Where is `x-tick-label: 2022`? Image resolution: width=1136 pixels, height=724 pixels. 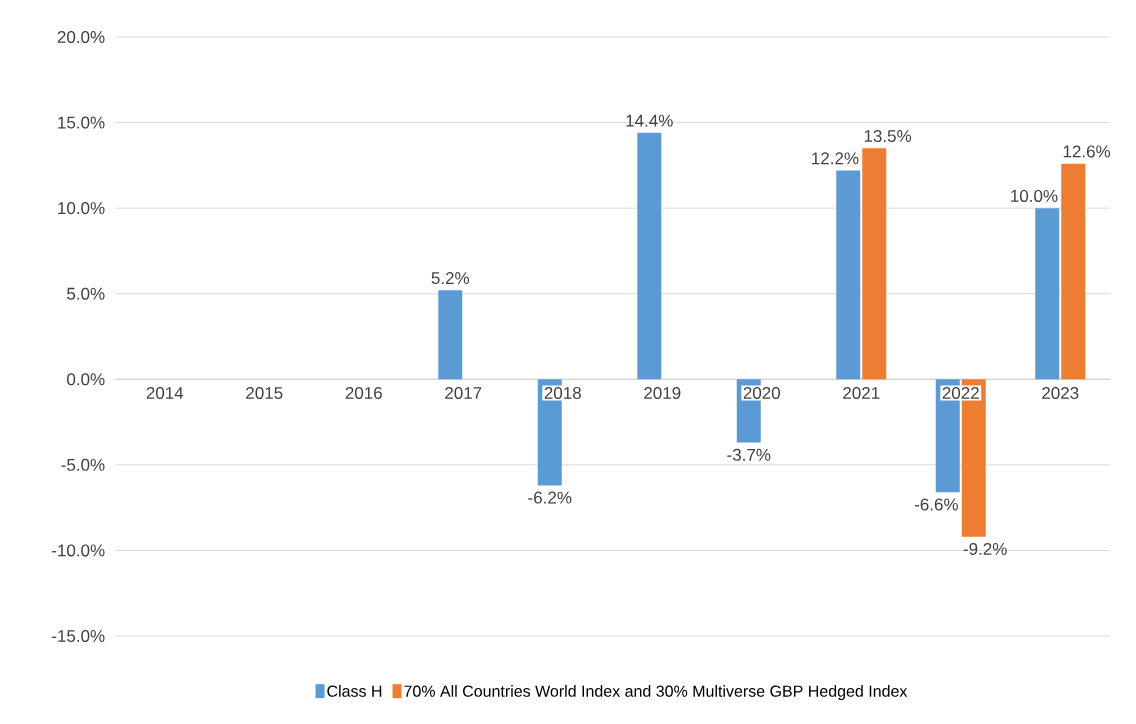
x-tick-label: 2022 is located at coordinates (960, 393).